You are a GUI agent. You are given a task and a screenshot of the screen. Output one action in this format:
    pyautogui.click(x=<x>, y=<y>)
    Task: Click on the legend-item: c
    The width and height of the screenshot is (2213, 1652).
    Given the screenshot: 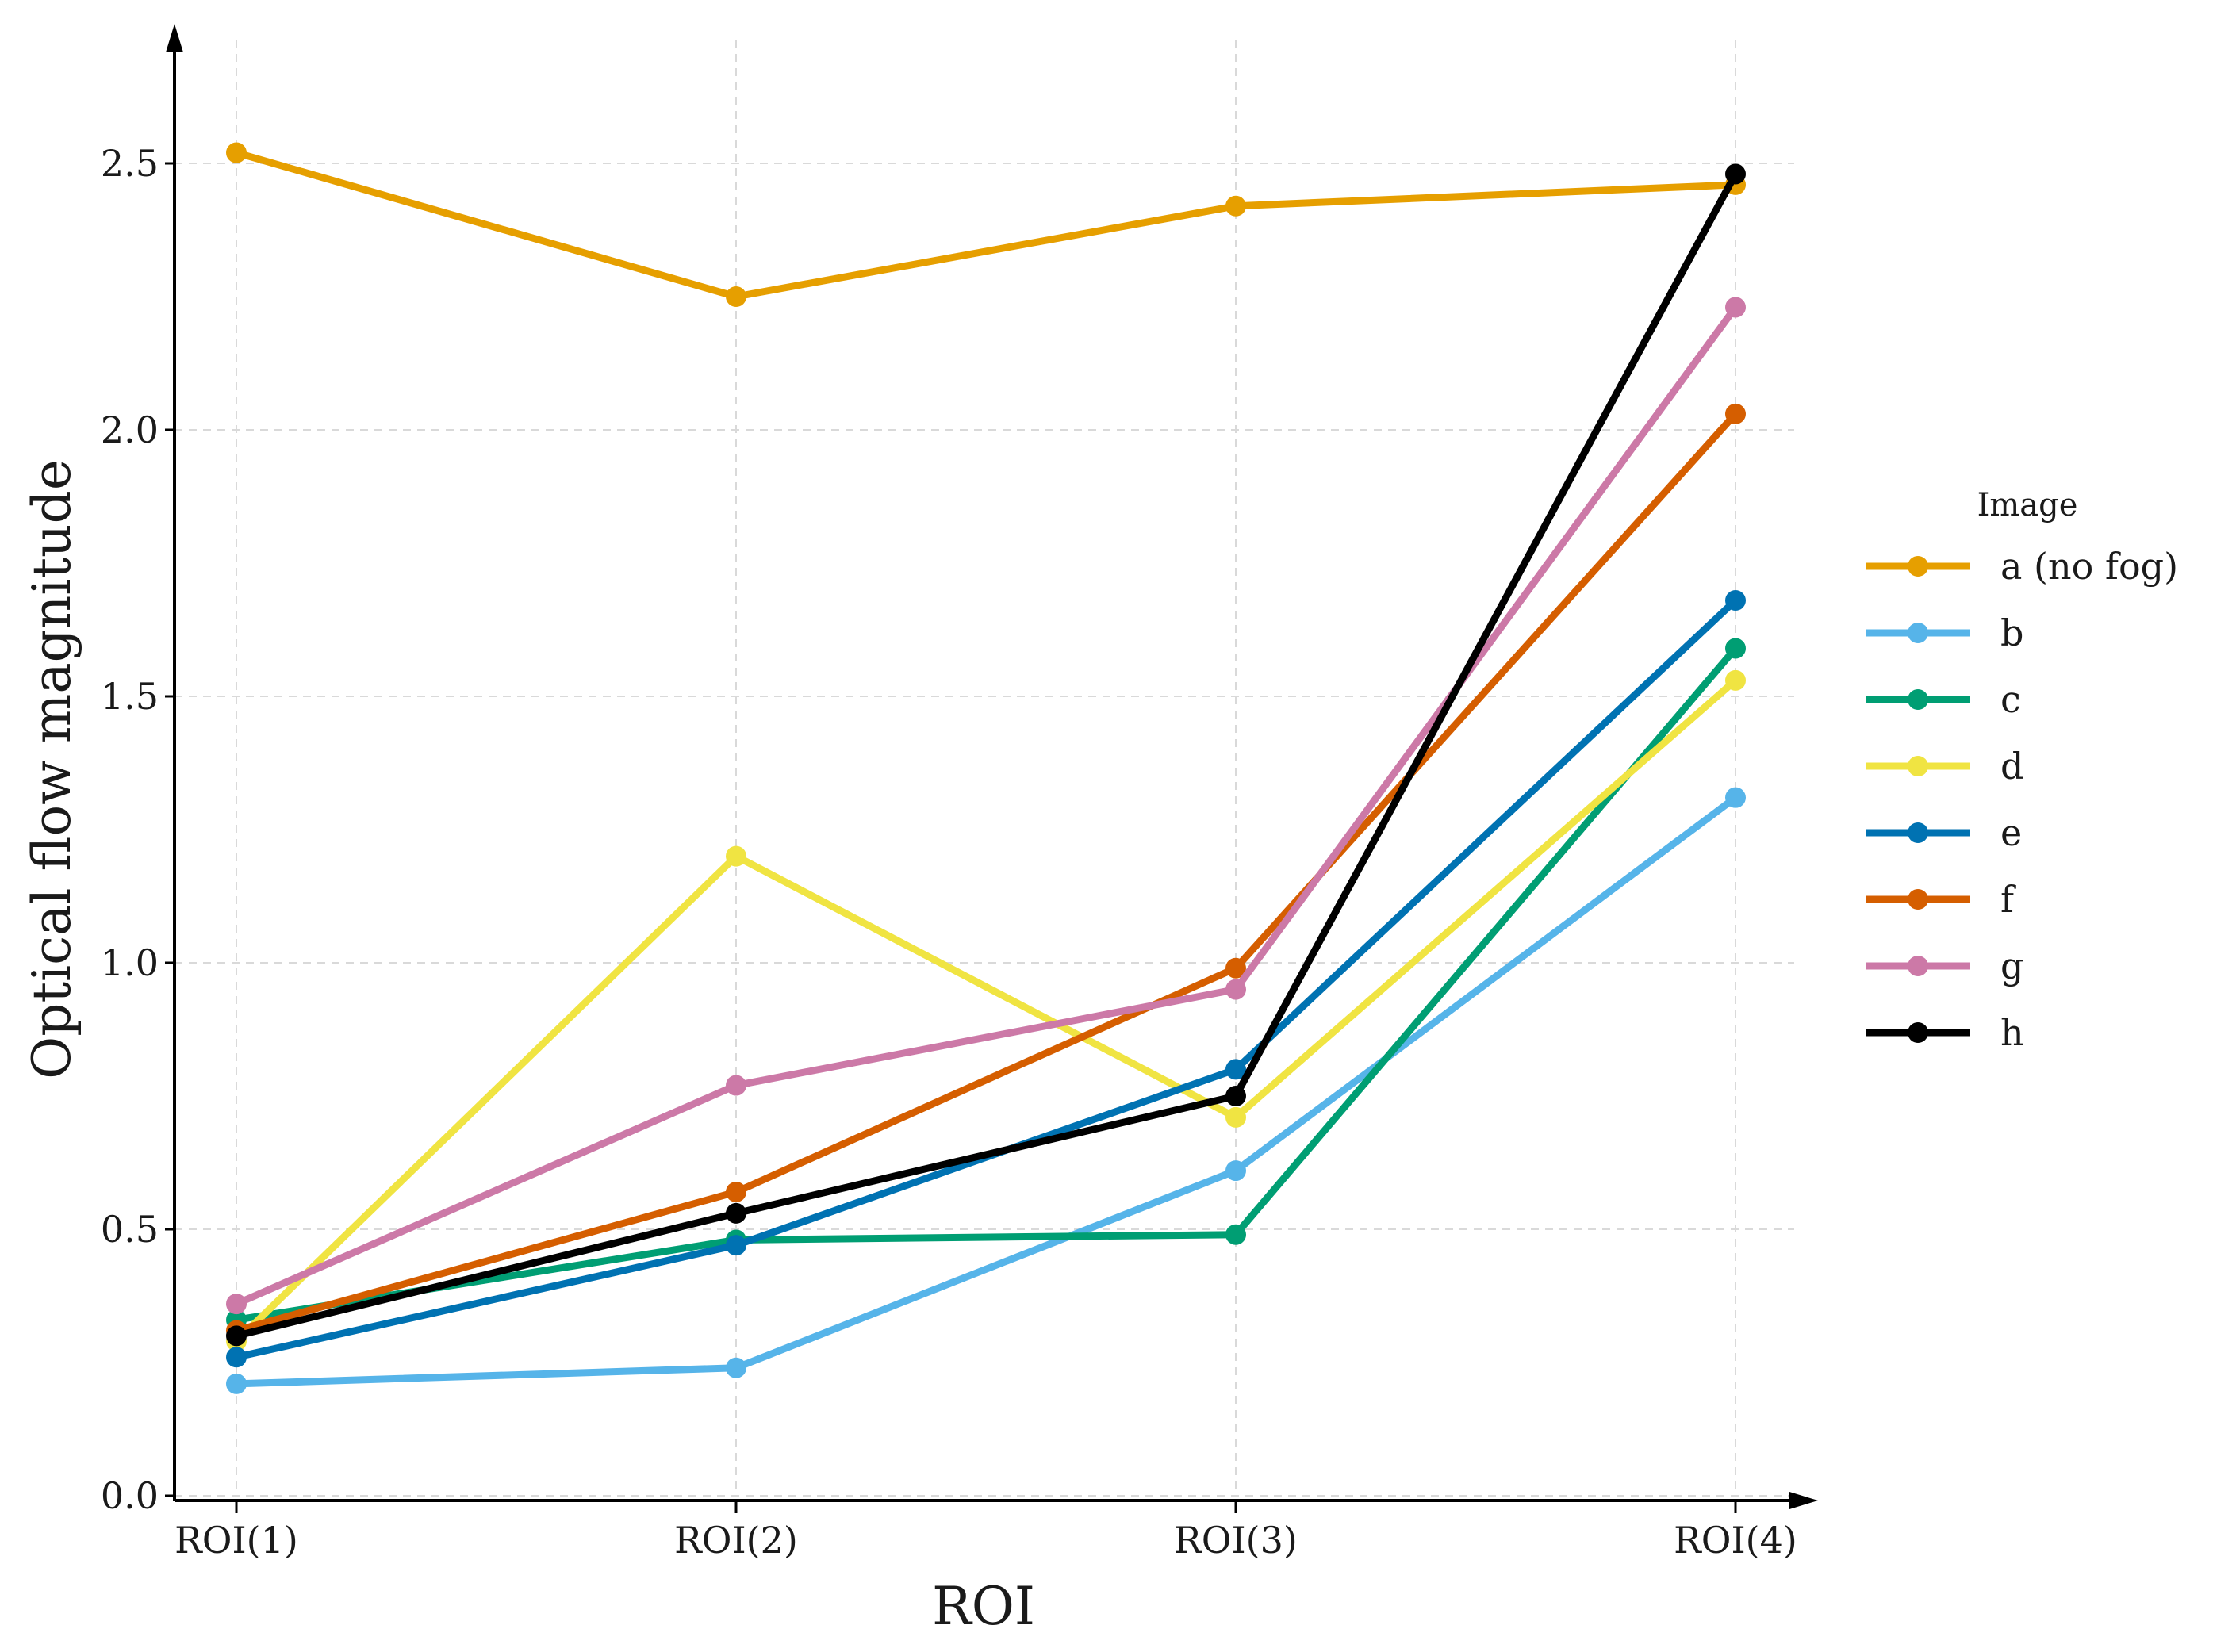 What is the action you would take?
    pyautogui.click(x=1943, y=699)
    